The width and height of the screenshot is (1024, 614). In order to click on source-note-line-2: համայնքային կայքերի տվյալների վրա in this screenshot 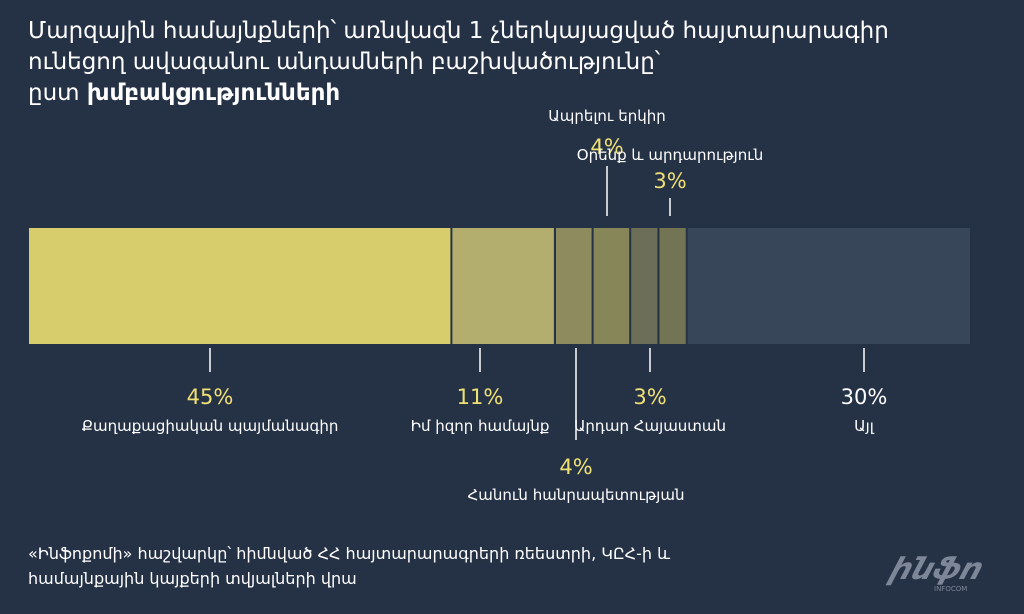, I will do `click(192, 578)`.